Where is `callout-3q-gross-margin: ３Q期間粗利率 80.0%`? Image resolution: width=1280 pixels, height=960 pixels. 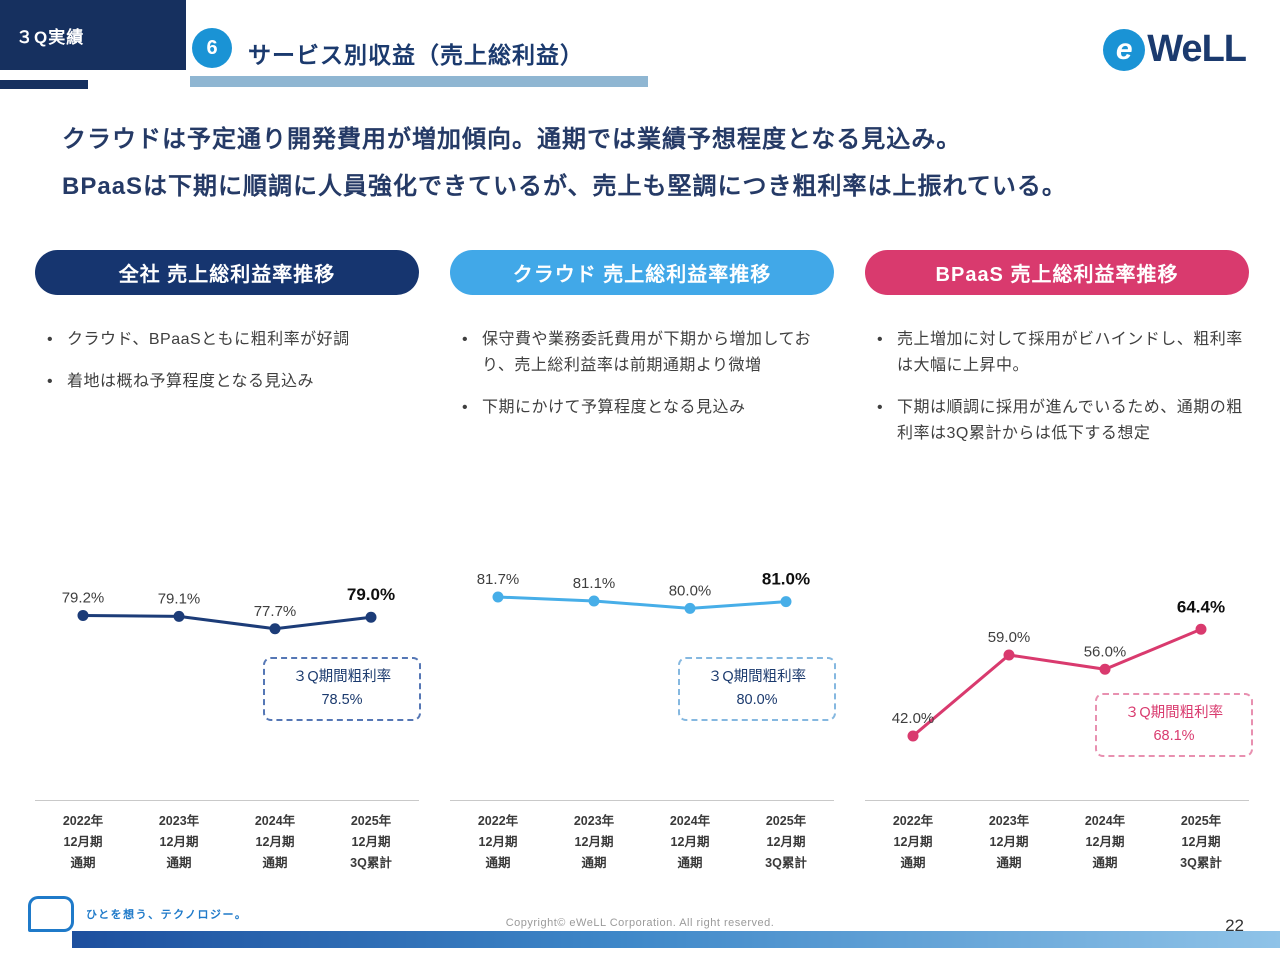
callout-3q-gross-margin: ３Q期間粗利率 80.0% is located at coordinates (757, 689).